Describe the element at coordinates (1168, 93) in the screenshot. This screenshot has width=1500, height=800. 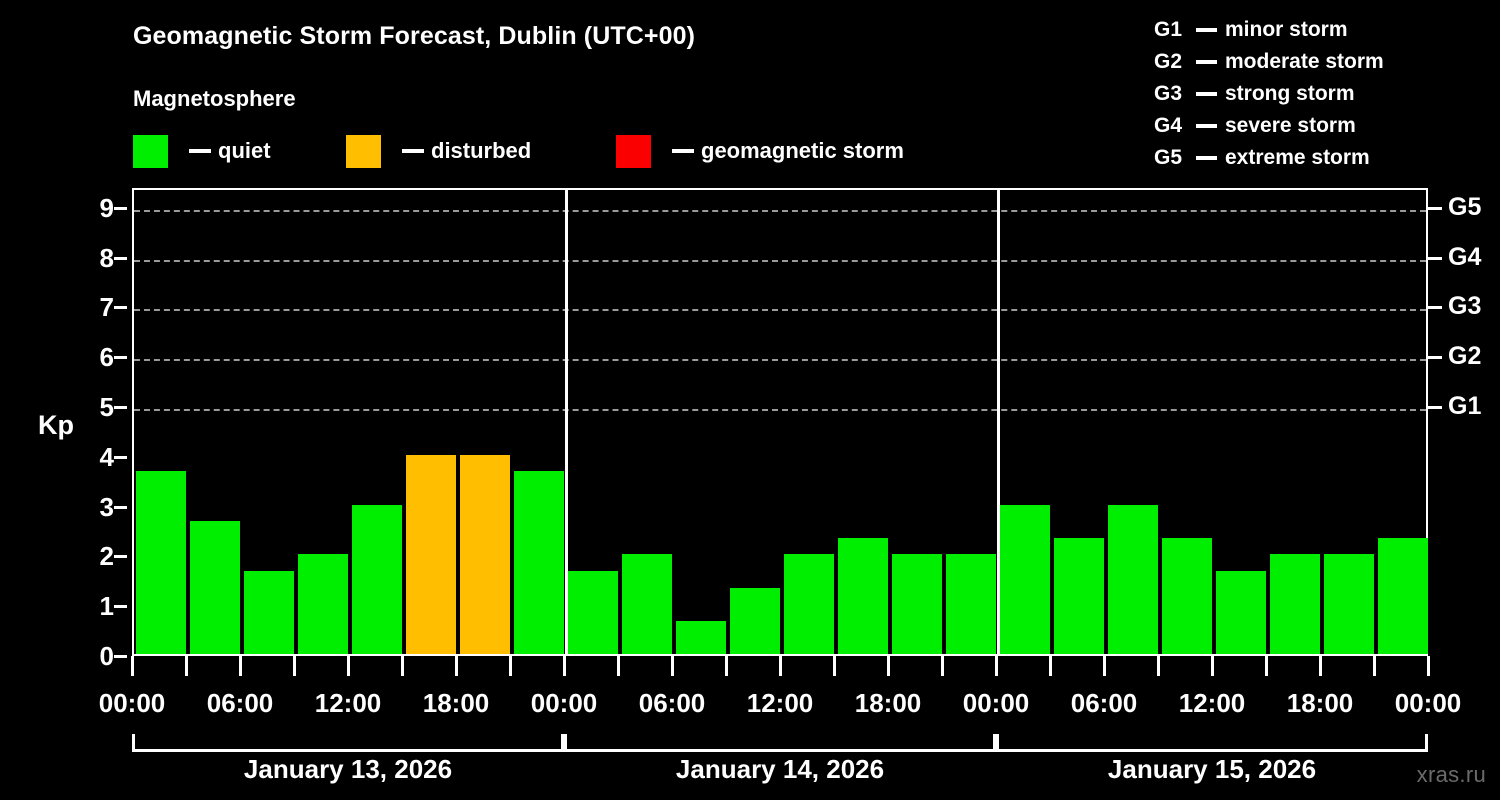
I see `storm-scale-code: G3` at that location.